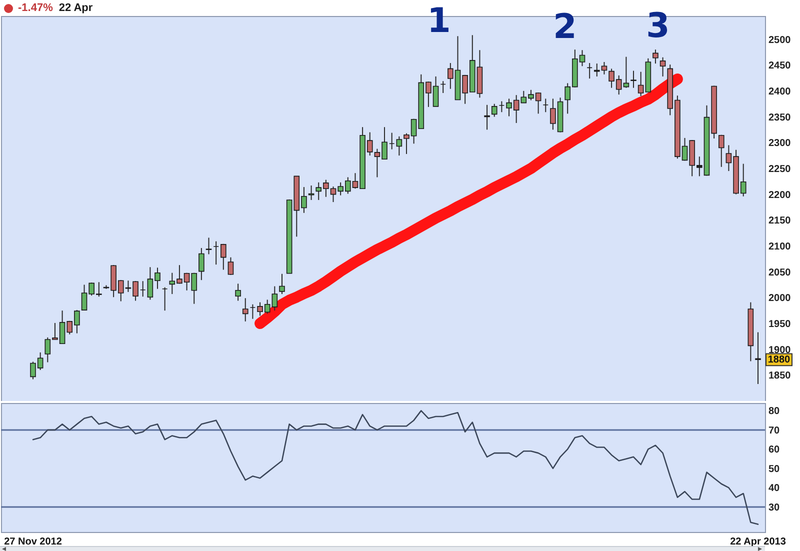  What do you see at coordinates (758, 542) in the screenshot?
I see `x-tick-label: 22 Apr 2013` at bounding box center [758, 542].